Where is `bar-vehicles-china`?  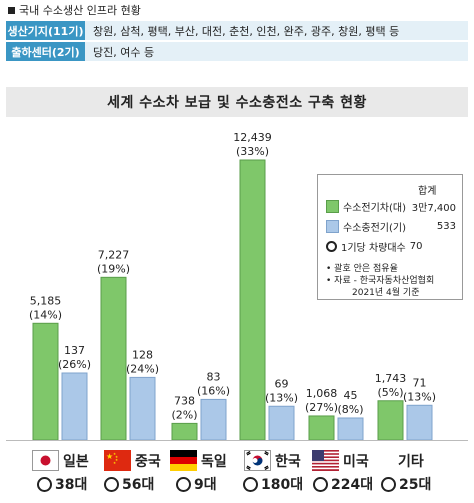
bar-vehicles-china is located at coordinates (113, 358).